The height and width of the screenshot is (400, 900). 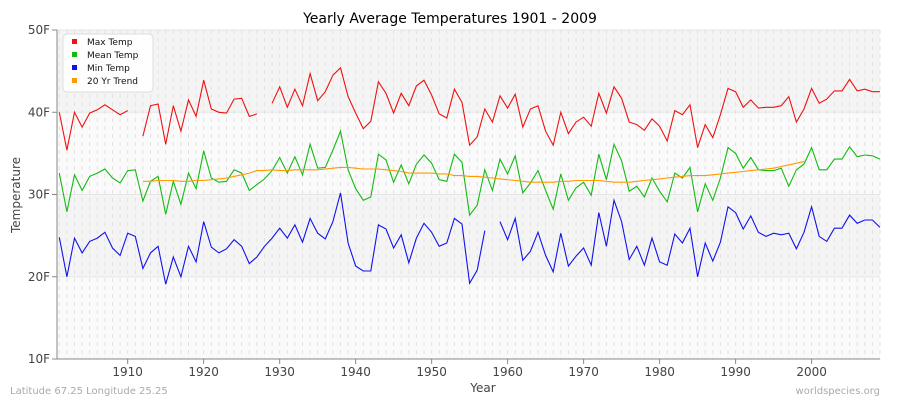 What do you see at coordinates (39, 359) in the screenshot?
I see `y-tick-label: 10F` at bounding box center [39, 359].